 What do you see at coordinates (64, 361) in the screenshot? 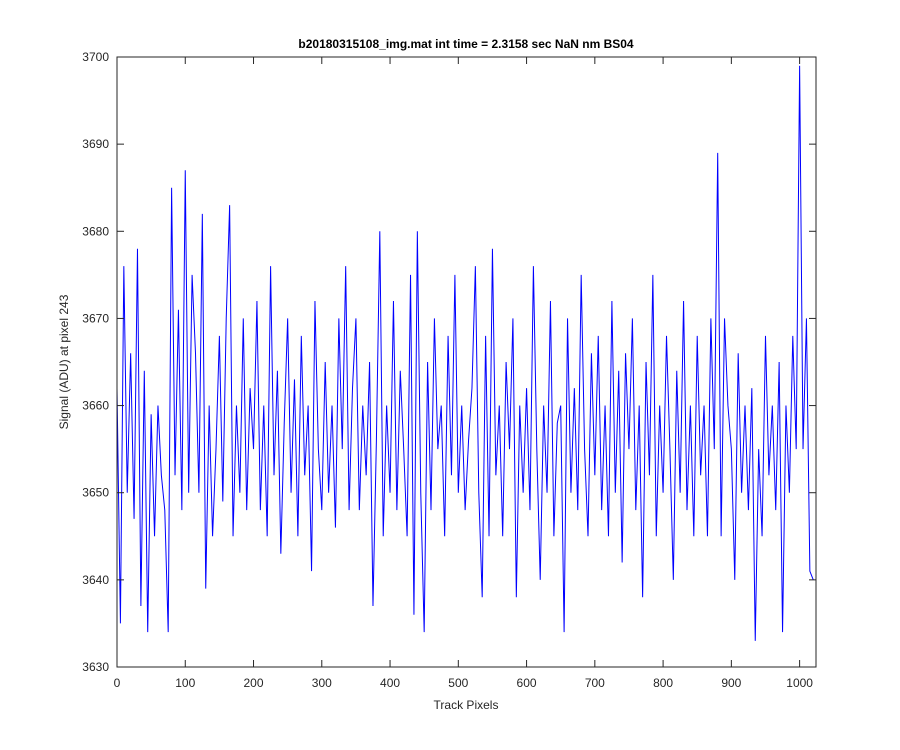
I see `y-axis-label: Signal (ADU) at pixel 243` at bounding box center [64, 361].